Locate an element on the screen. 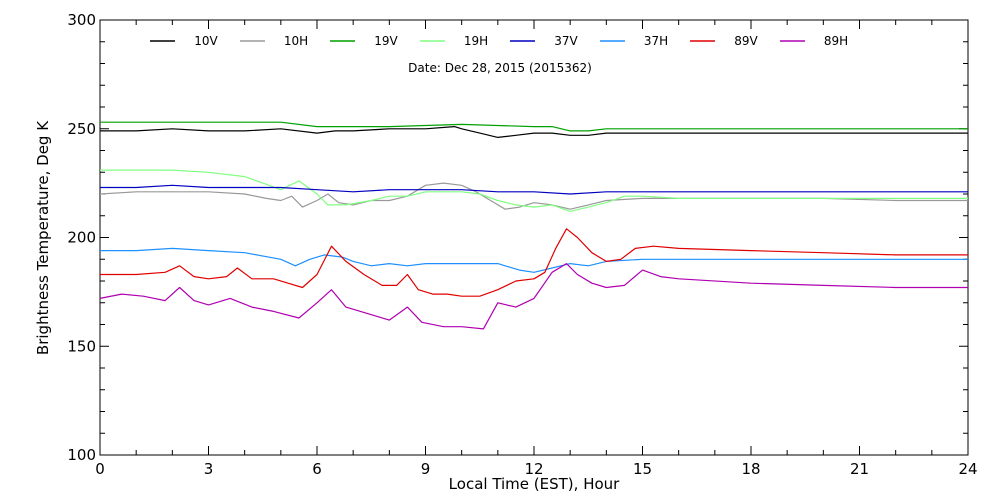 This screenshot has width=1000, height=500. series-line-89v is located at coordinates (534, 262).